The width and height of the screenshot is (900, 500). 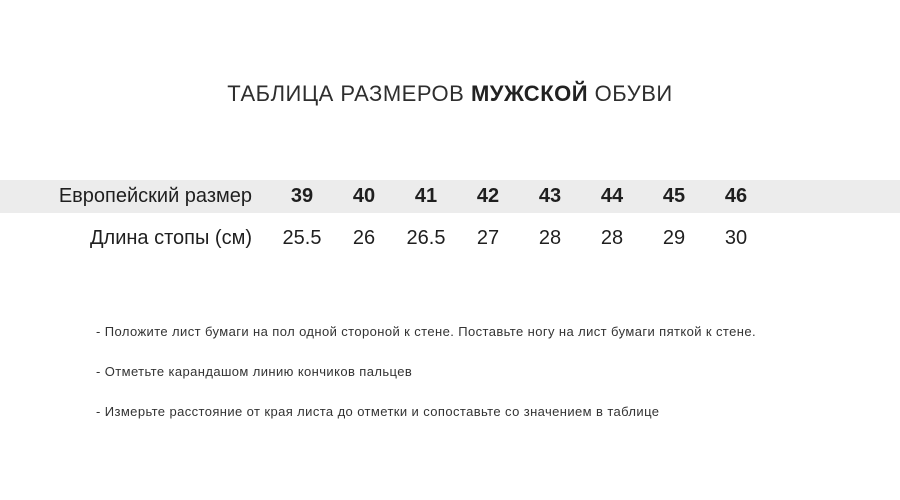 What do you see at coordinates (364, 237) in the screenshot?
I see `foot-length-cell: 26` at bounding box center [364, 237].